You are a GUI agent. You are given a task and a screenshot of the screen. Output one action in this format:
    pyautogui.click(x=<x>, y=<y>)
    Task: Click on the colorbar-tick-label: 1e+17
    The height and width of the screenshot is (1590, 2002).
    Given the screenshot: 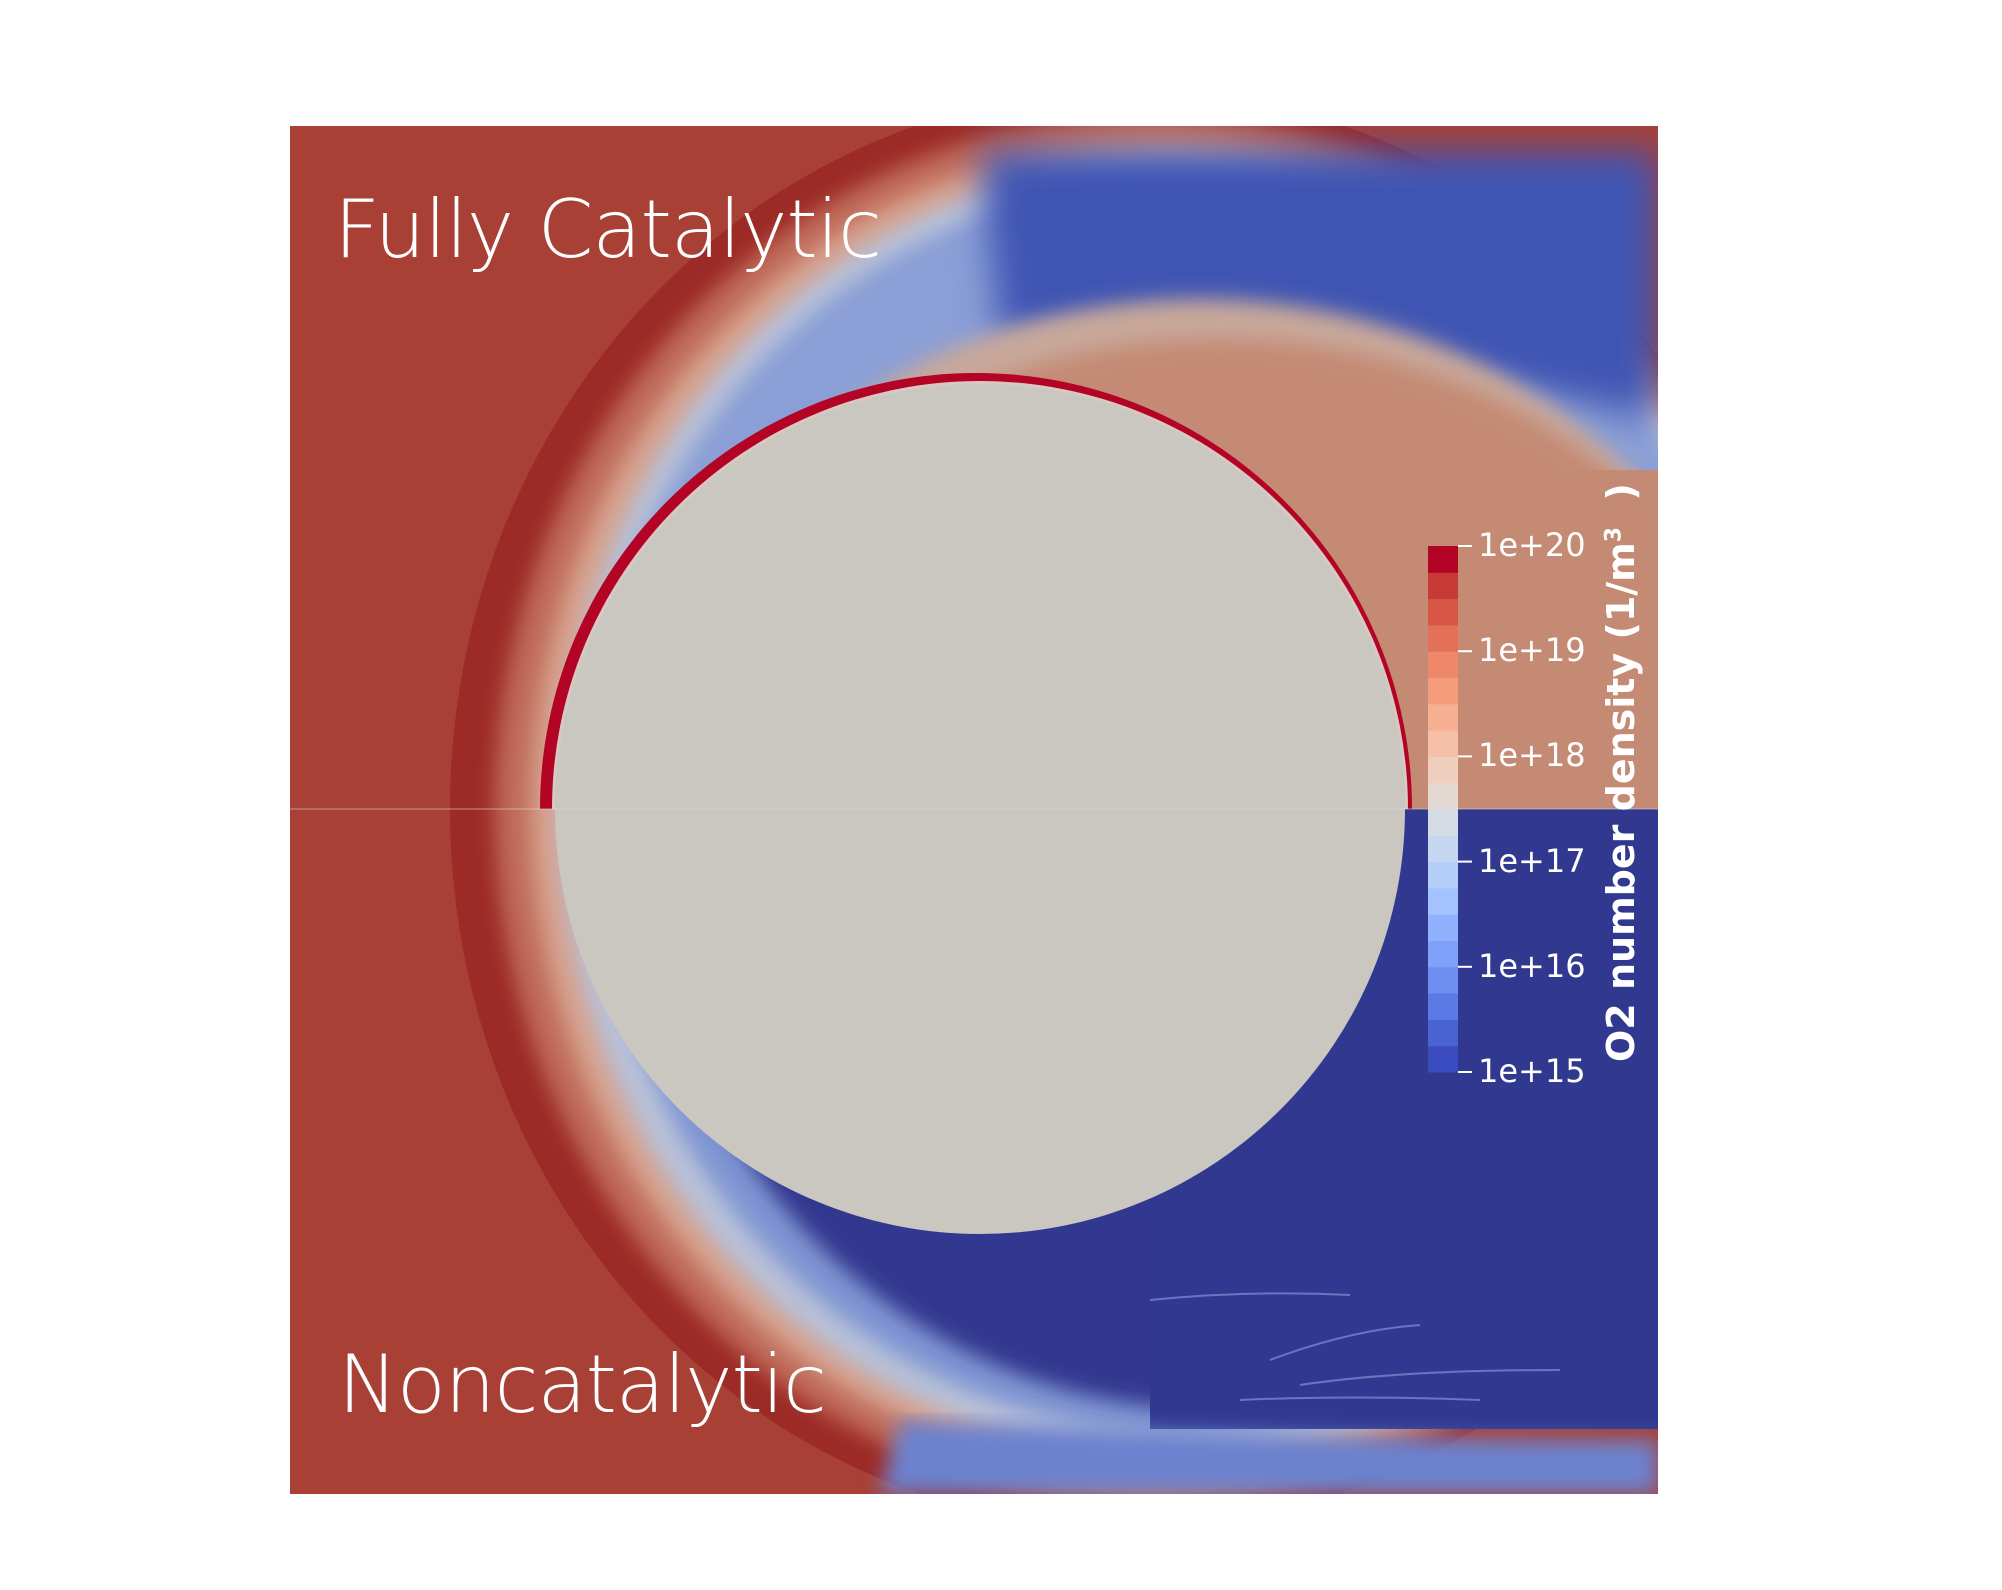 What is the action you would take?
    pyautogui.click(x=1532, y=860)
    